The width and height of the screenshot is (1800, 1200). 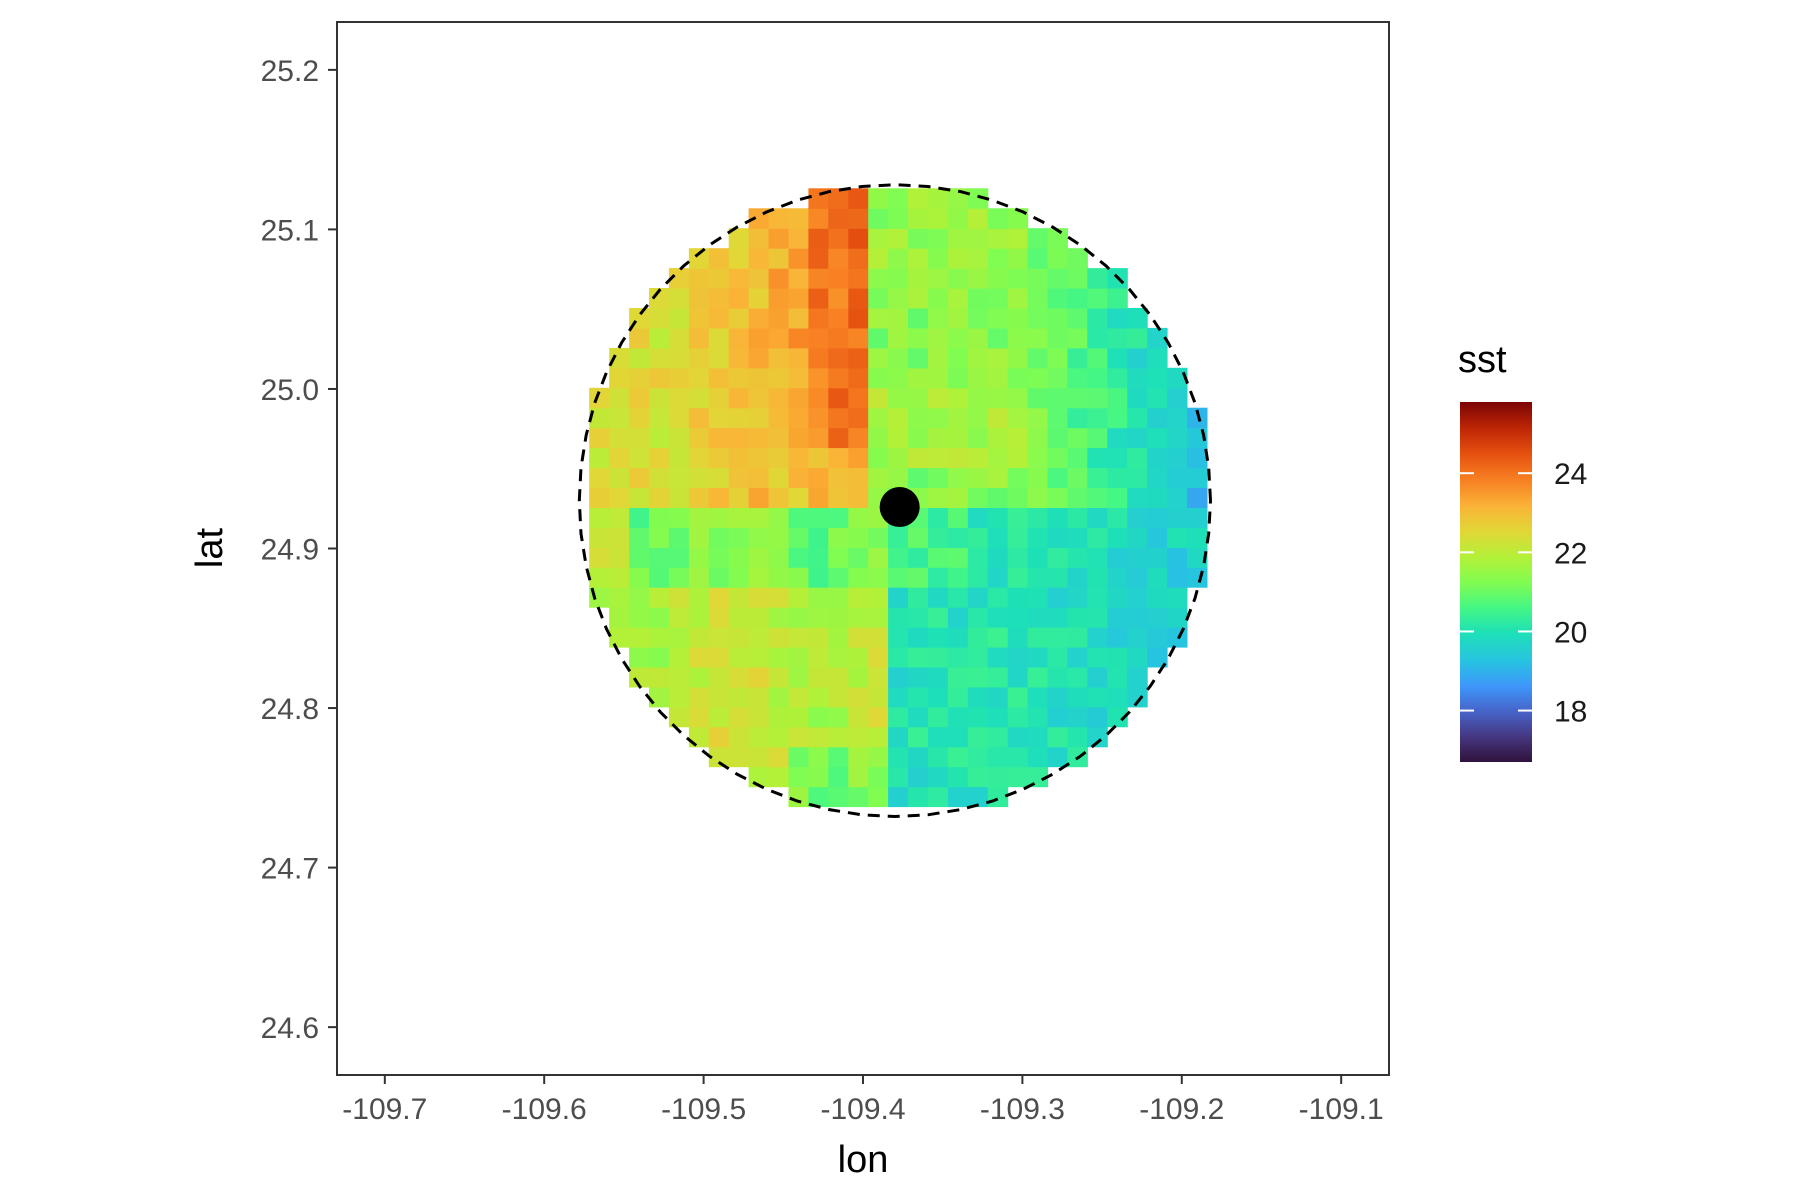 What do you see at coordinates (384, 1109) in the screenshot?
I see `x-tick-label: -109.7` at bounding box center [384, 1109].